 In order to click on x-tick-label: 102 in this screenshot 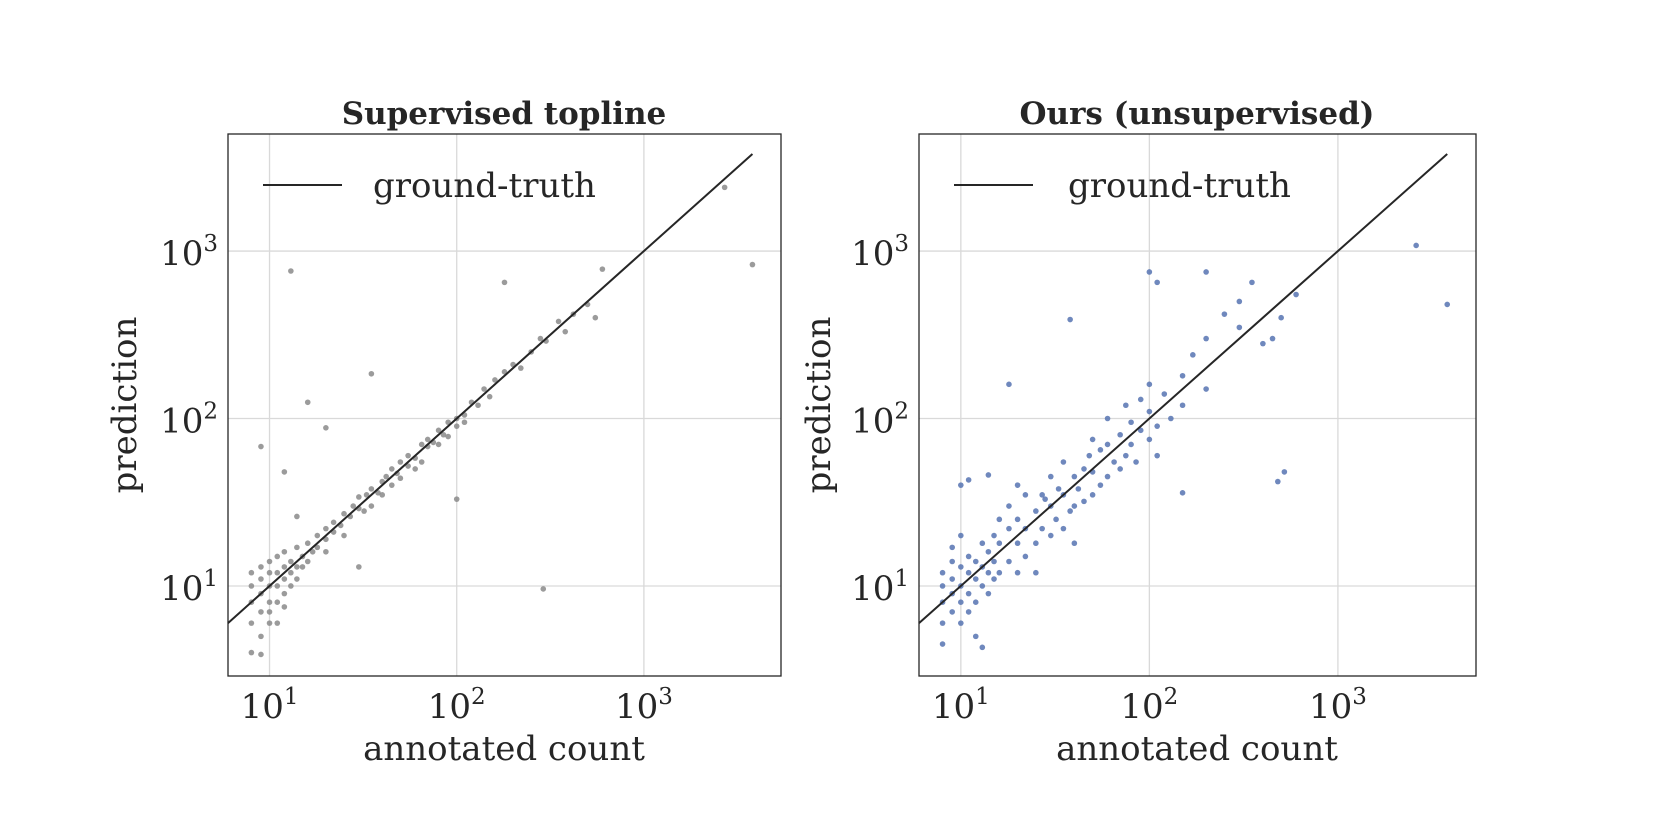, I will do `click(457, 705)`.